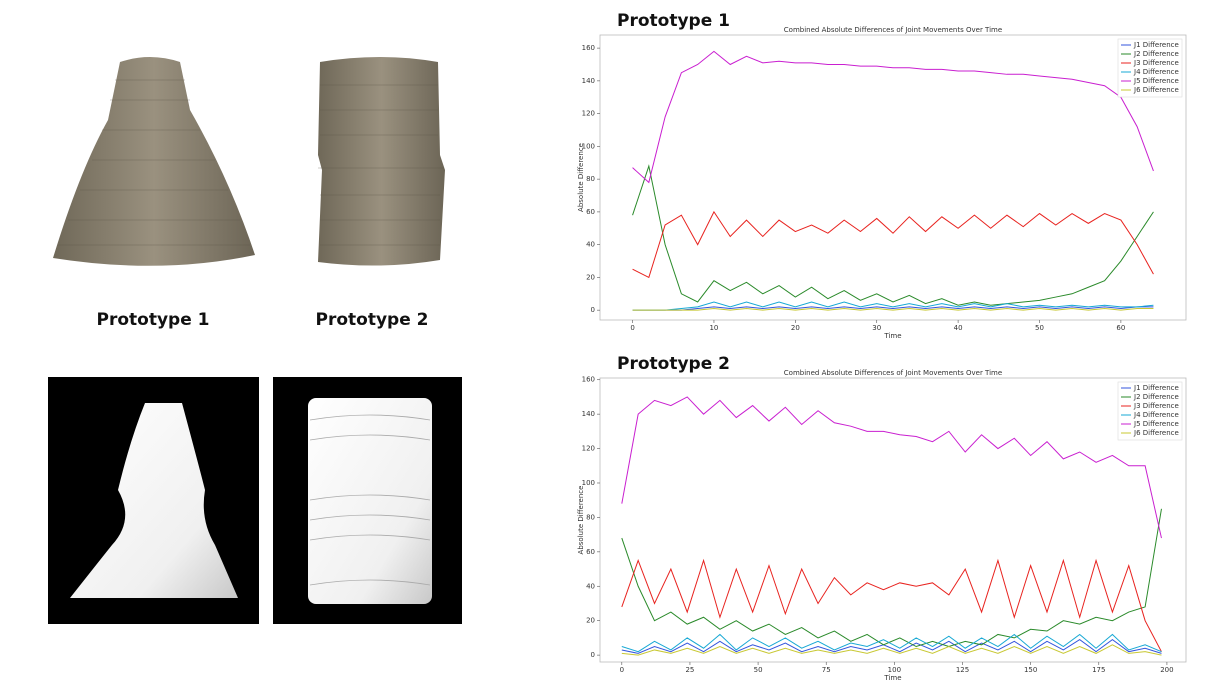 This screenshot has height=688, width=1218. What do you see at coordinates (673, 21) in the screenshot?
I see `panel-title: Prototype 1` at bounding box center [673, 21].